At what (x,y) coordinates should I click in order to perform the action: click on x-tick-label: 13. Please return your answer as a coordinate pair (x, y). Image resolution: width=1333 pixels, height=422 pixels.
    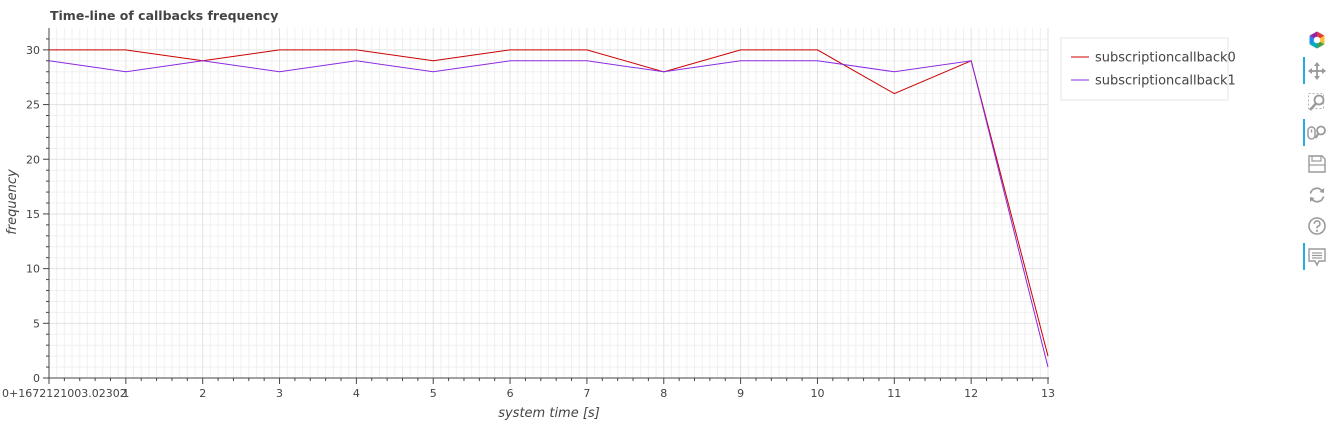
    Looking at the image, I should click on (1048, 393).